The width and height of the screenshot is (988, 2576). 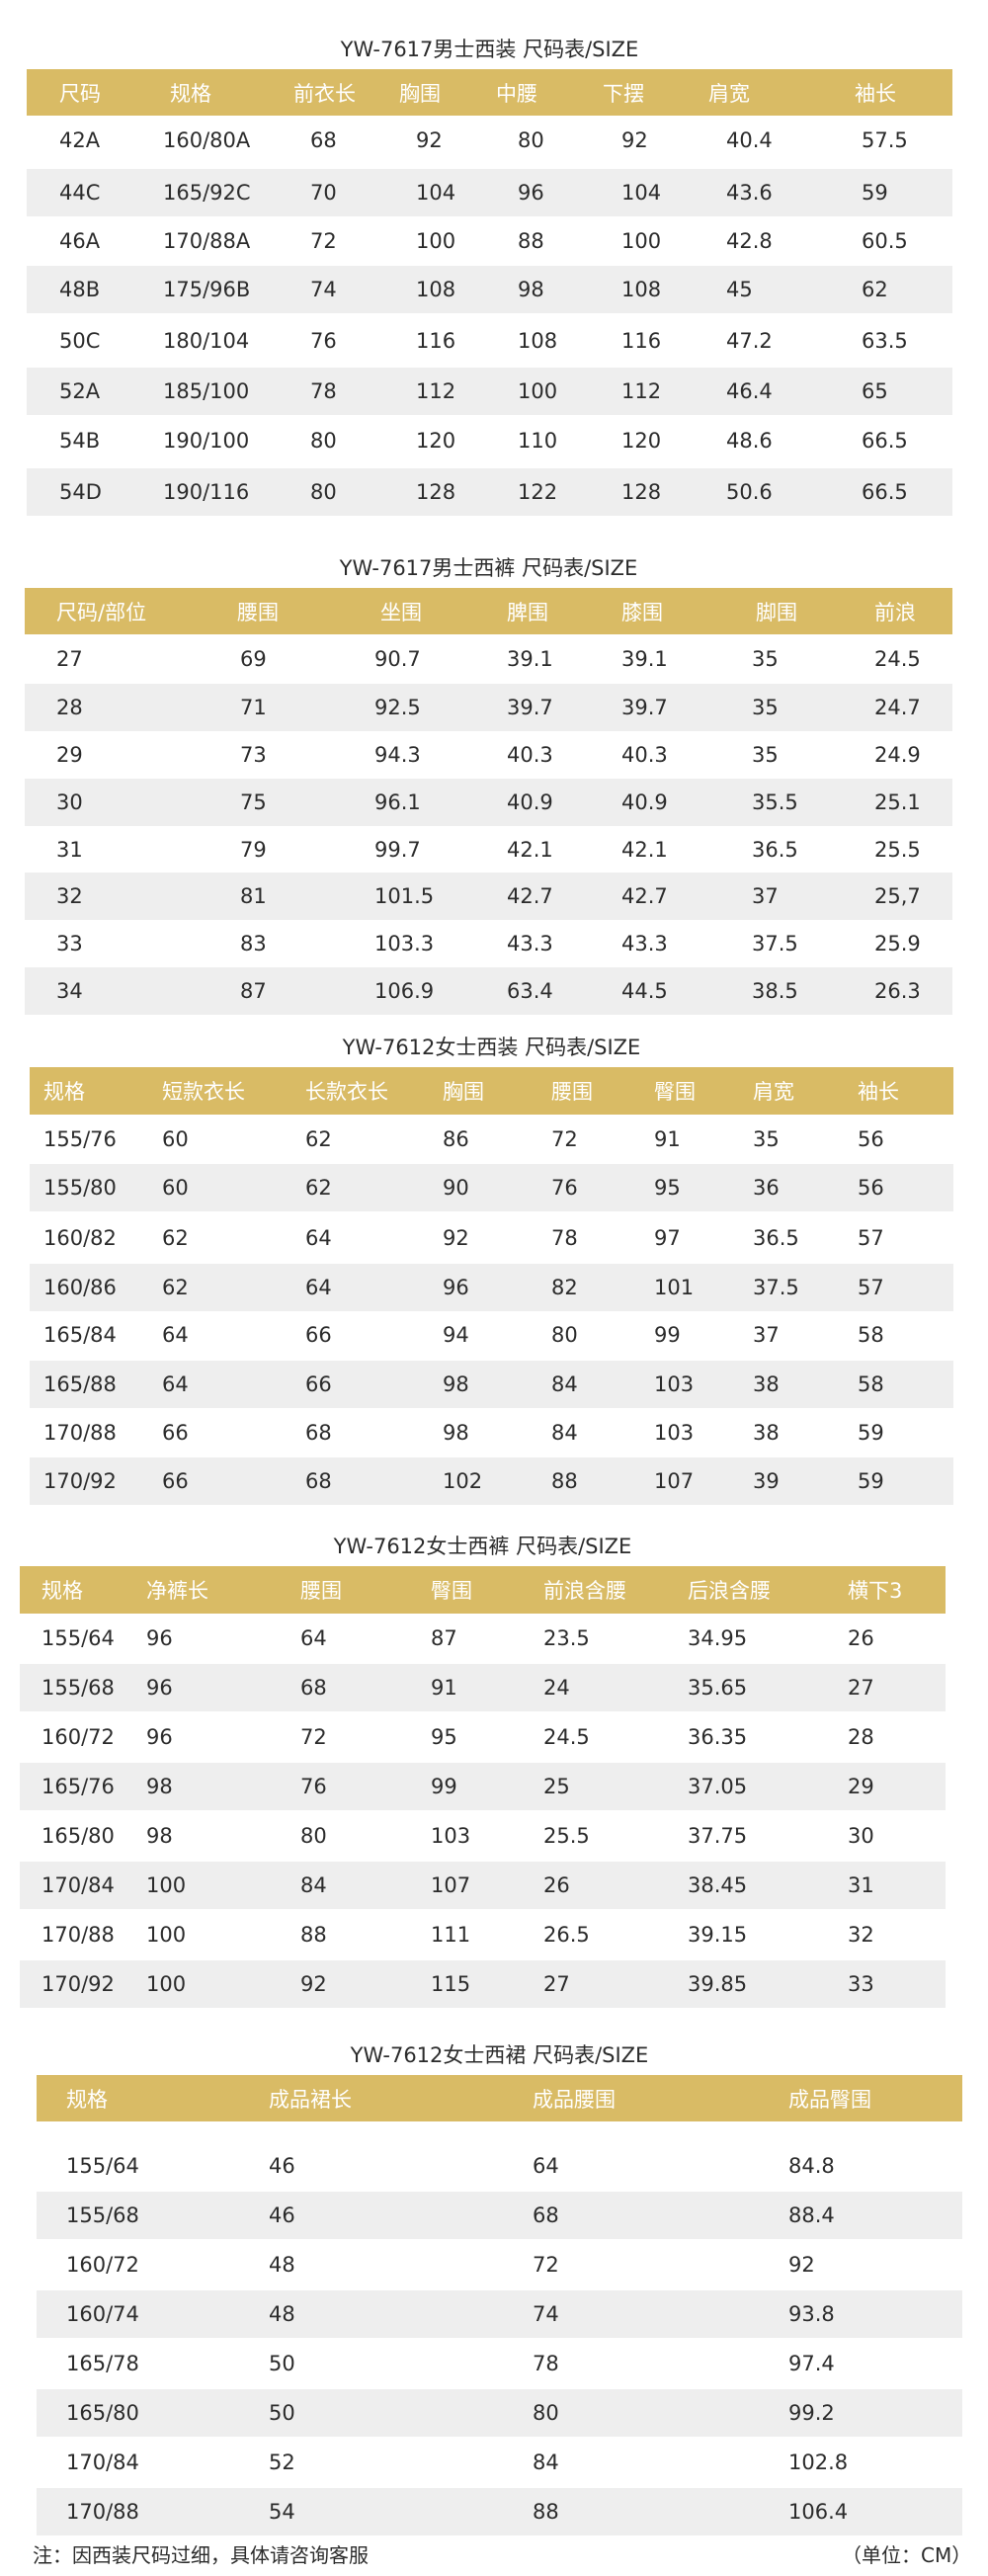 What do you see at coordinates (282, 2512) in the screenshot?
I see `table-cell: 54` at bounding box center [282, 2512].